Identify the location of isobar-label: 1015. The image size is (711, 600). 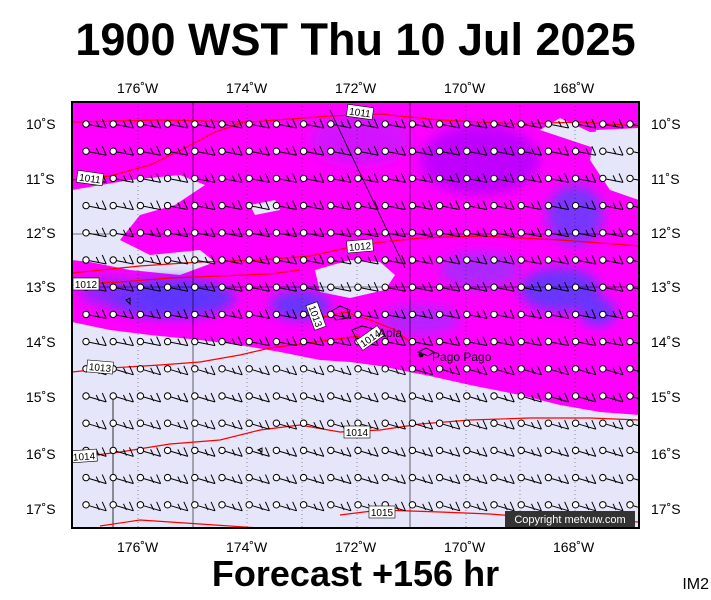
(382, 512).